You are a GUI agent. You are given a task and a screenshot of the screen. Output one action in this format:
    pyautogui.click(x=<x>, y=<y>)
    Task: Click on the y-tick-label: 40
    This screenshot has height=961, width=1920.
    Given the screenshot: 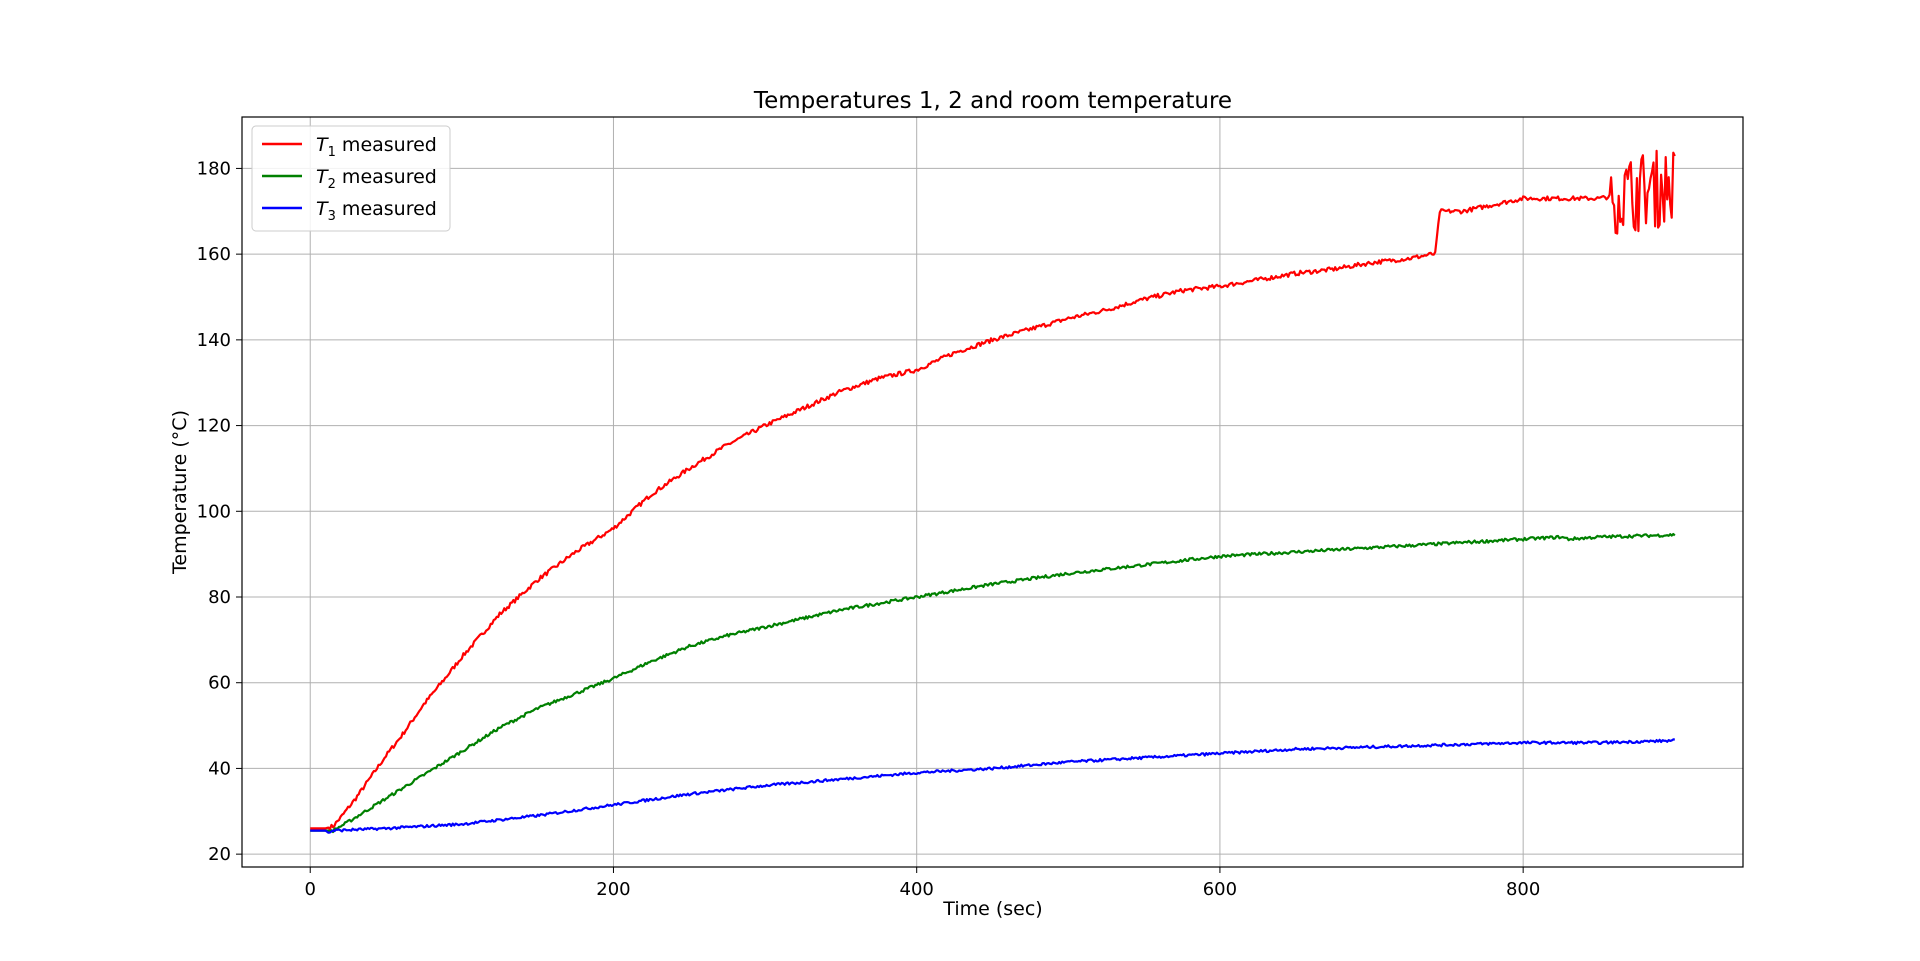 What is the action you would take?
    pyautogui.click(x=219, y=768)
    